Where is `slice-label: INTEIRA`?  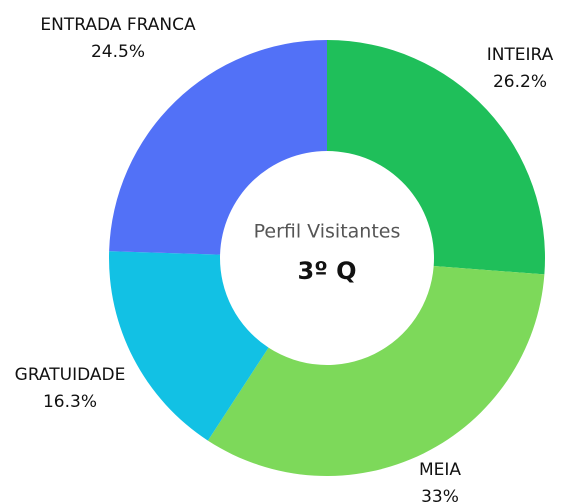
slice-label: INTEIRA is located at coordinates (520, 55).